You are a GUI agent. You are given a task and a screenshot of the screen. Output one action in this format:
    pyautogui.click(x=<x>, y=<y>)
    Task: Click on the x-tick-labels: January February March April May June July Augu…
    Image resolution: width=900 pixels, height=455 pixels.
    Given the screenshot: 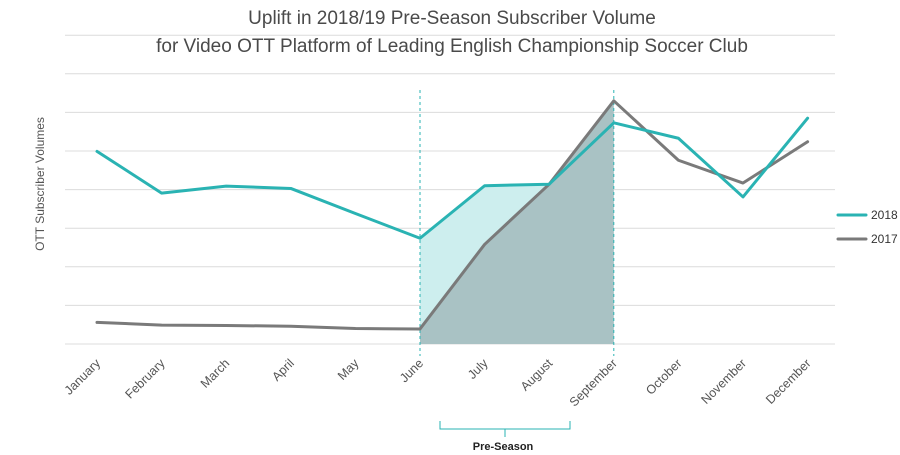 What is the action you would take?
    pyautogui.click(x=438, y=383)
    